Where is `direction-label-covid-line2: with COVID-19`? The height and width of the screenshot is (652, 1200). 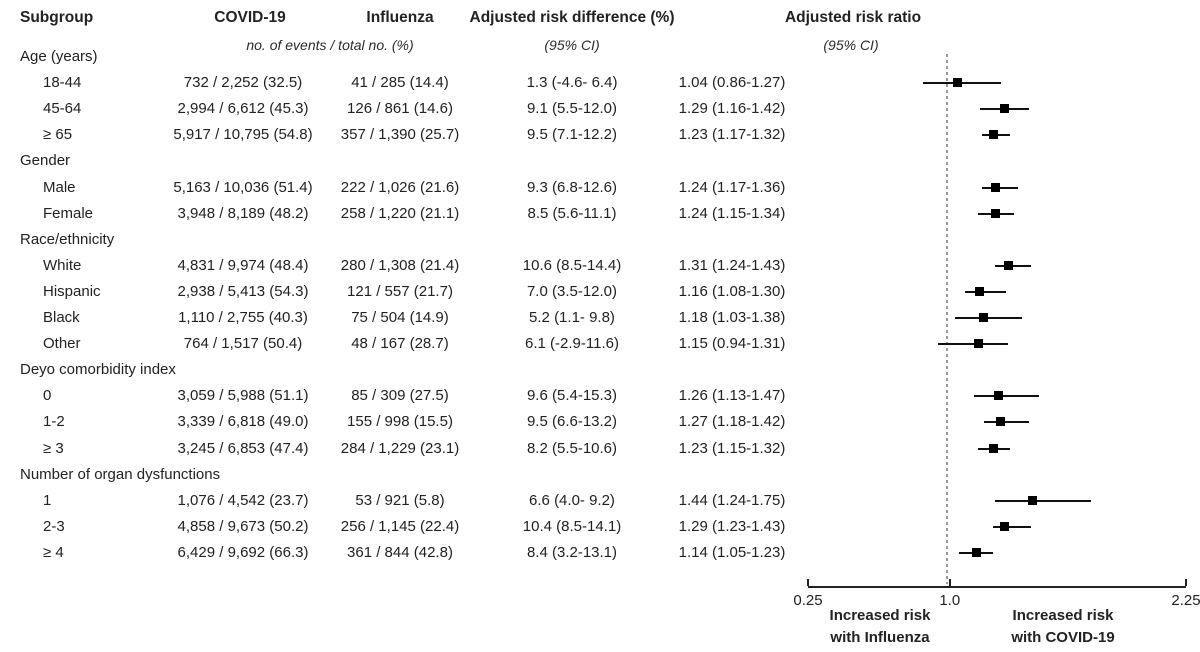 direction-label-covid-line2: with COVID-19 is located at coordinates (1063, 637).